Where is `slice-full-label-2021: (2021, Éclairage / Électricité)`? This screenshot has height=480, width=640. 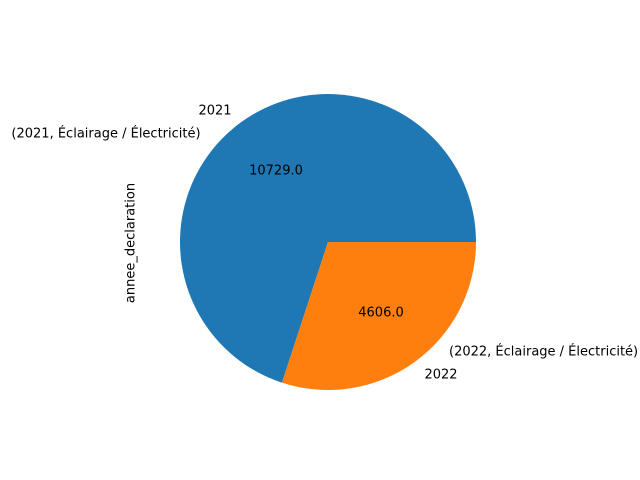 slice-full-label-2021: (2021, Éclairage / Électricité) is located at coordinates (105, 134).